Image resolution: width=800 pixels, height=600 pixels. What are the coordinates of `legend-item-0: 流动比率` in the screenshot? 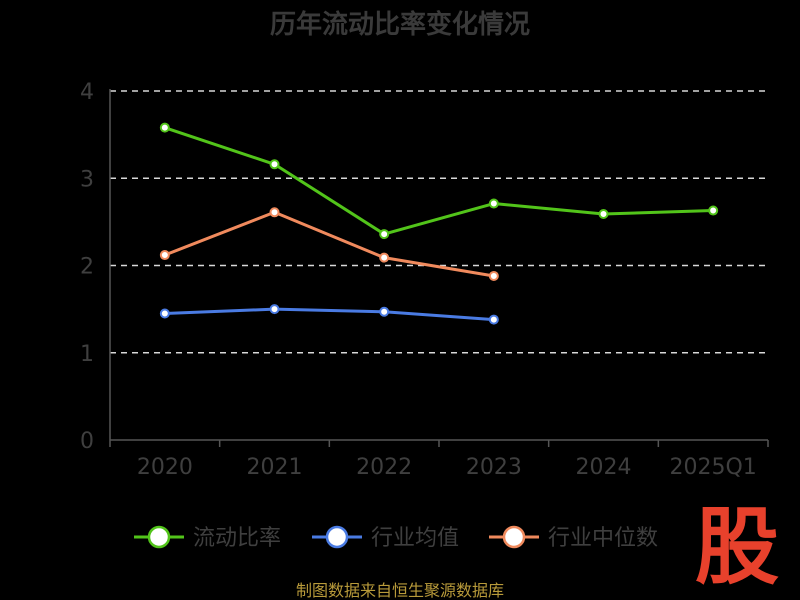 It's located at (207, 538).